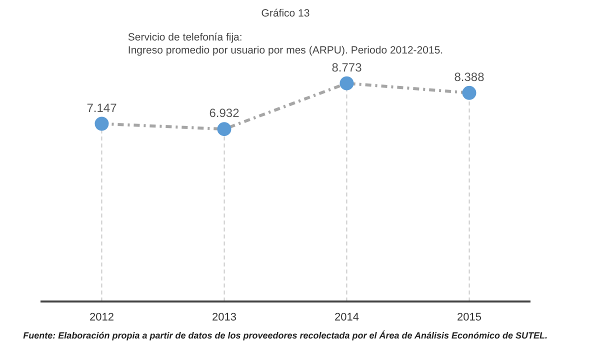  What do you see at coordinates (102, 107) in the screenshot?
I see `data-label: 7.147` at bounding box center [102, 107].